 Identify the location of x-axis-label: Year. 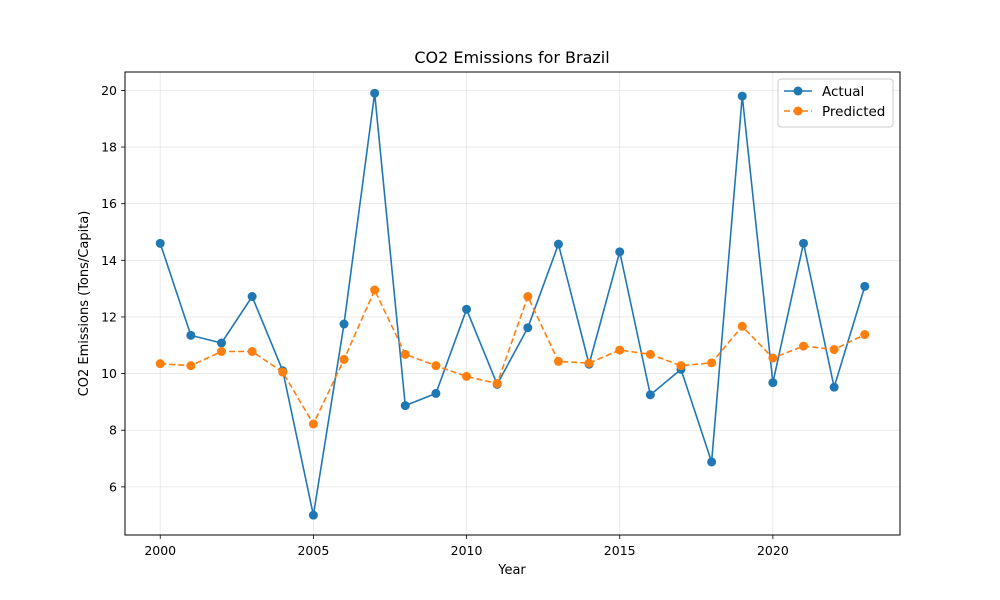
(511, 570).